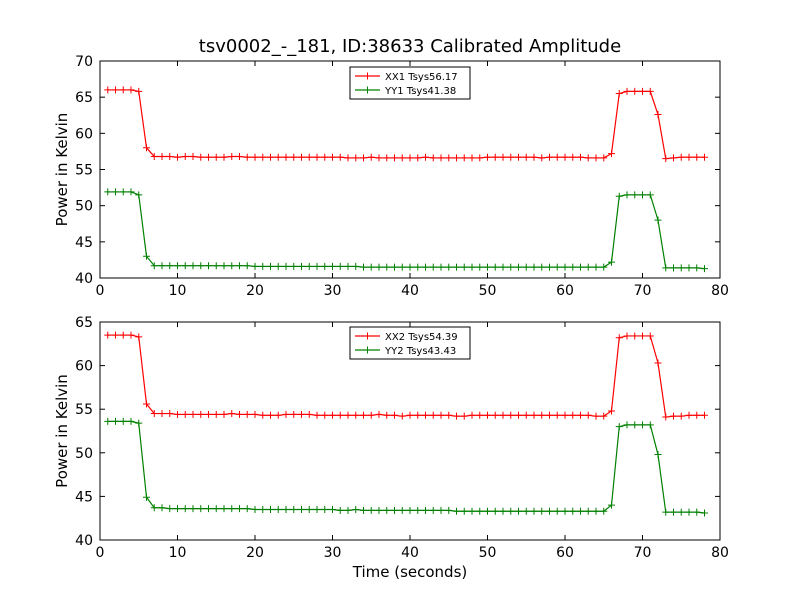 This screenshot has width=800, height=600. What do you see at coordinates (62, 431) in the screenshot?
I see `y-axis-label: Power in Kelvin` at bounding box center [62, 431].